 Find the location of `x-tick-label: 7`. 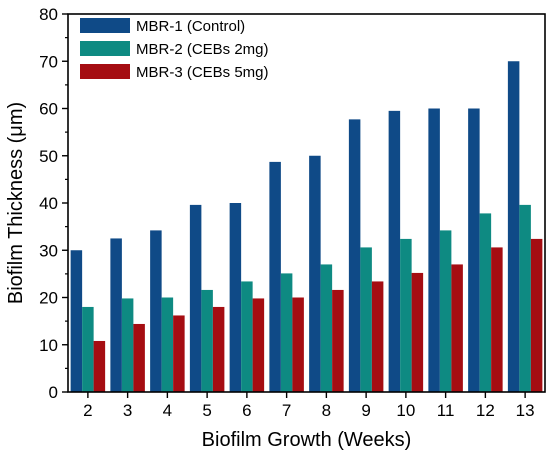

x-tick-label: 7 is located at coordinates (286, 410).